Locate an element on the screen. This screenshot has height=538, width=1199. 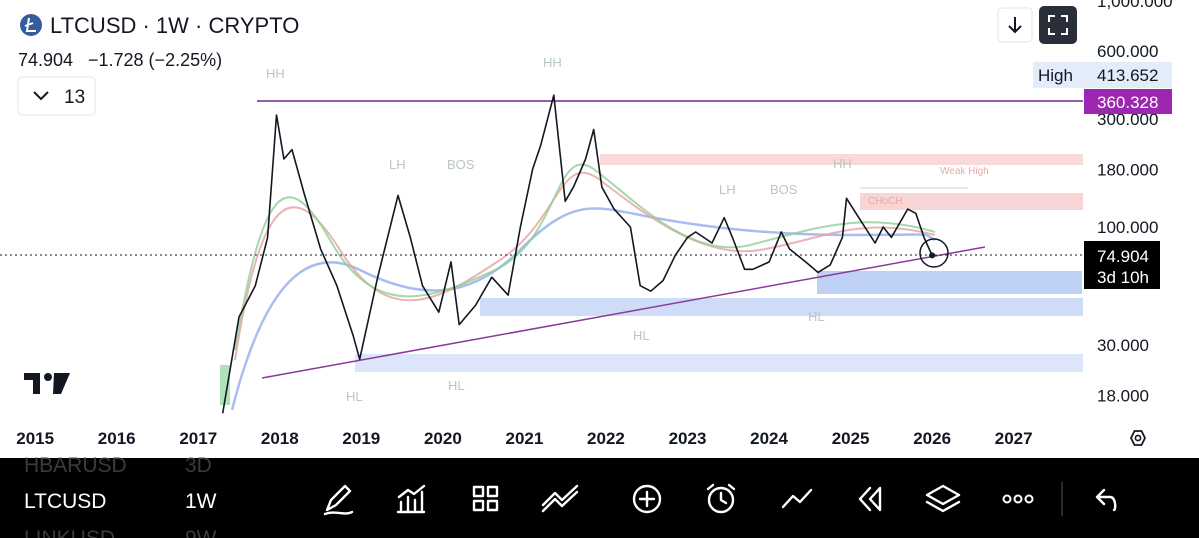
x-tick-label: 2017 is located at coordinates (198, 438).